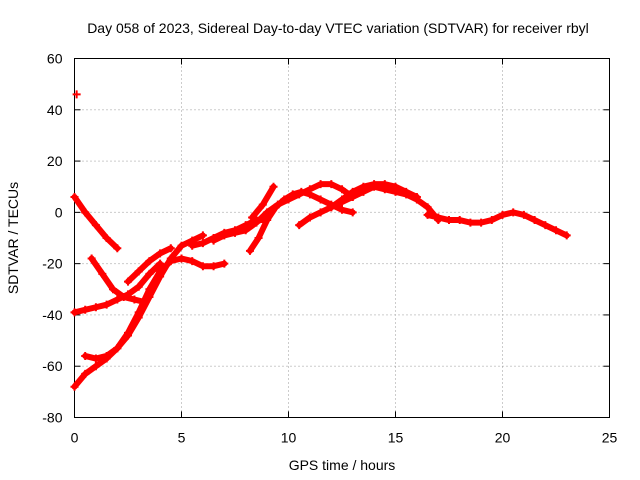 This screenshot has height=480, width=640. What do you see at coordinates (52, 264) in the screenshot?
I see `y-tick-label: -20` at bounding box center [52, 264].